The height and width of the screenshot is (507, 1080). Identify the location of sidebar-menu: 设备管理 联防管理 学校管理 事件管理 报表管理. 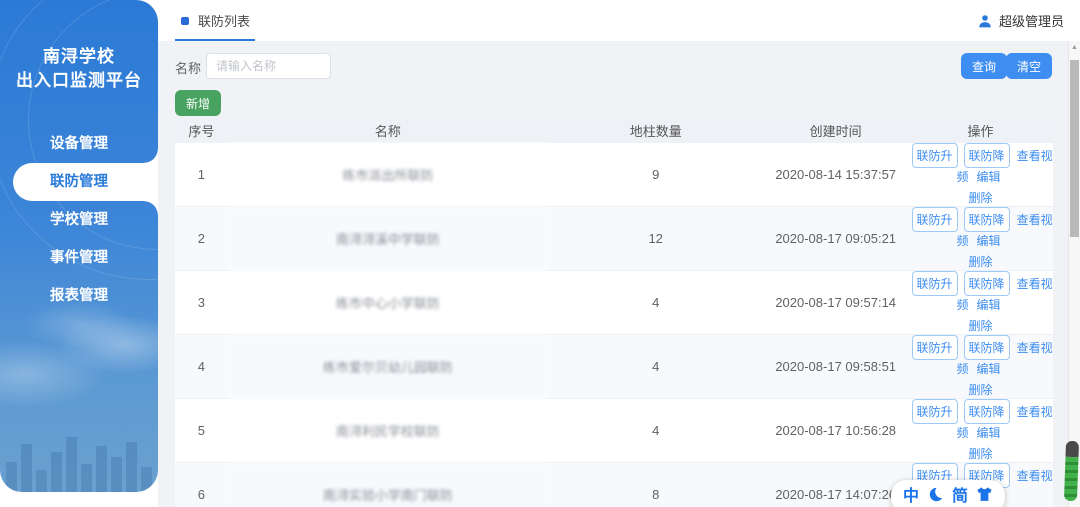
(79, 220).